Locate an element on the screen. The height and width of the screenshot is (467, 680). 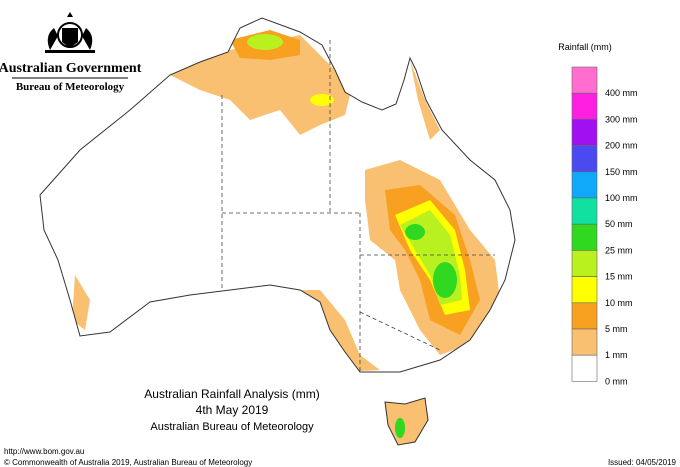
crest is located at coordinates (70, 32).